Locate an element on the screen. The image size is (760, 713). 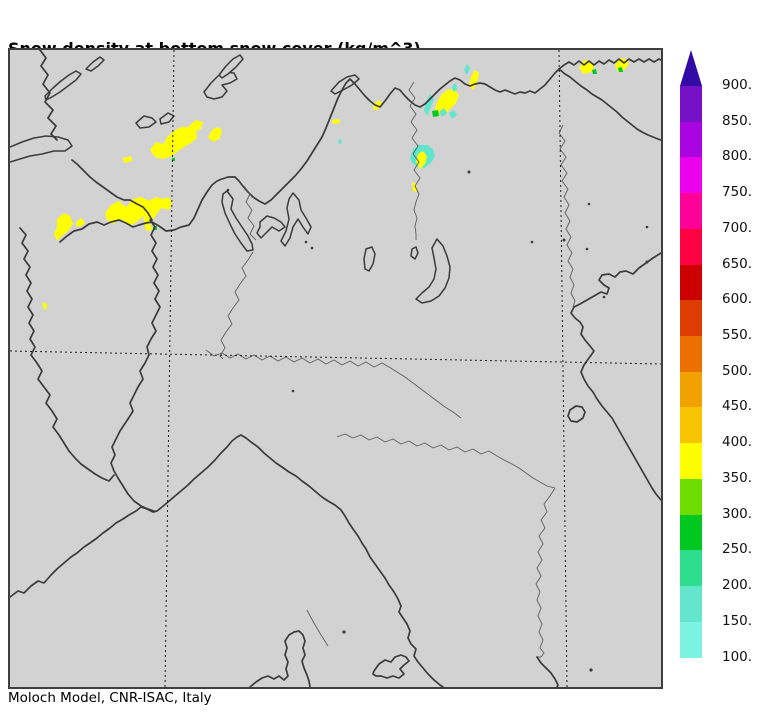
island-corsica is located at coordinates (280, 658).